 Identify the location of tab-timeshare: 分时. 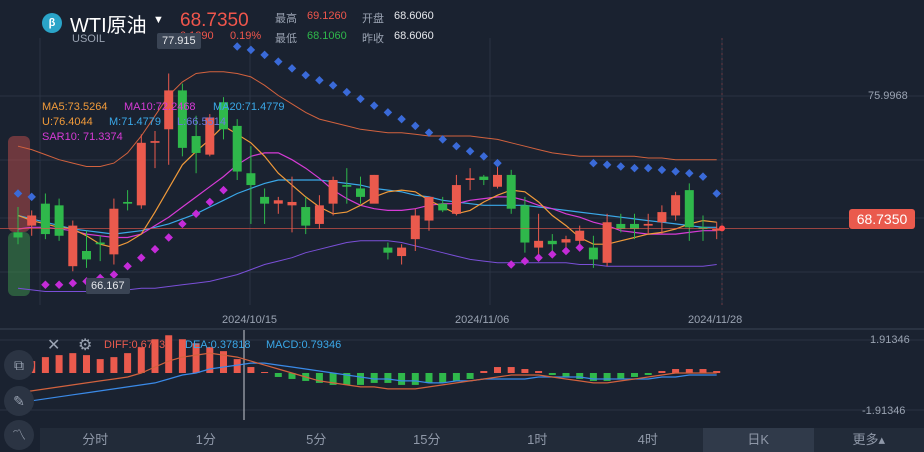
(95, 439).